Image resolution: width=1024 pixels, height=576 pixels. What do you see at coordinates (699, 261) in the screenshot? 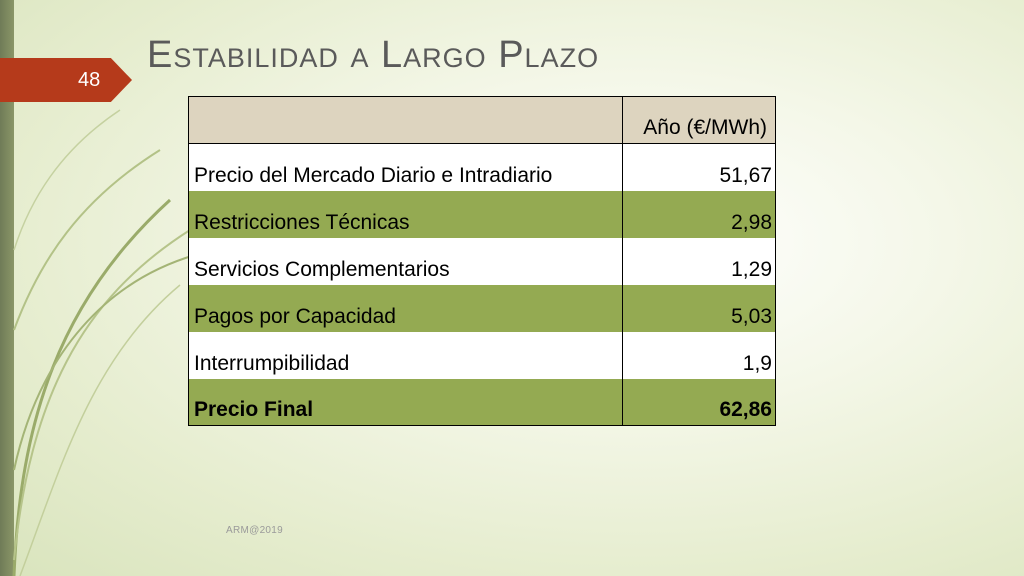
I see `row-value: 1,29` at bounding box center [699, 261].